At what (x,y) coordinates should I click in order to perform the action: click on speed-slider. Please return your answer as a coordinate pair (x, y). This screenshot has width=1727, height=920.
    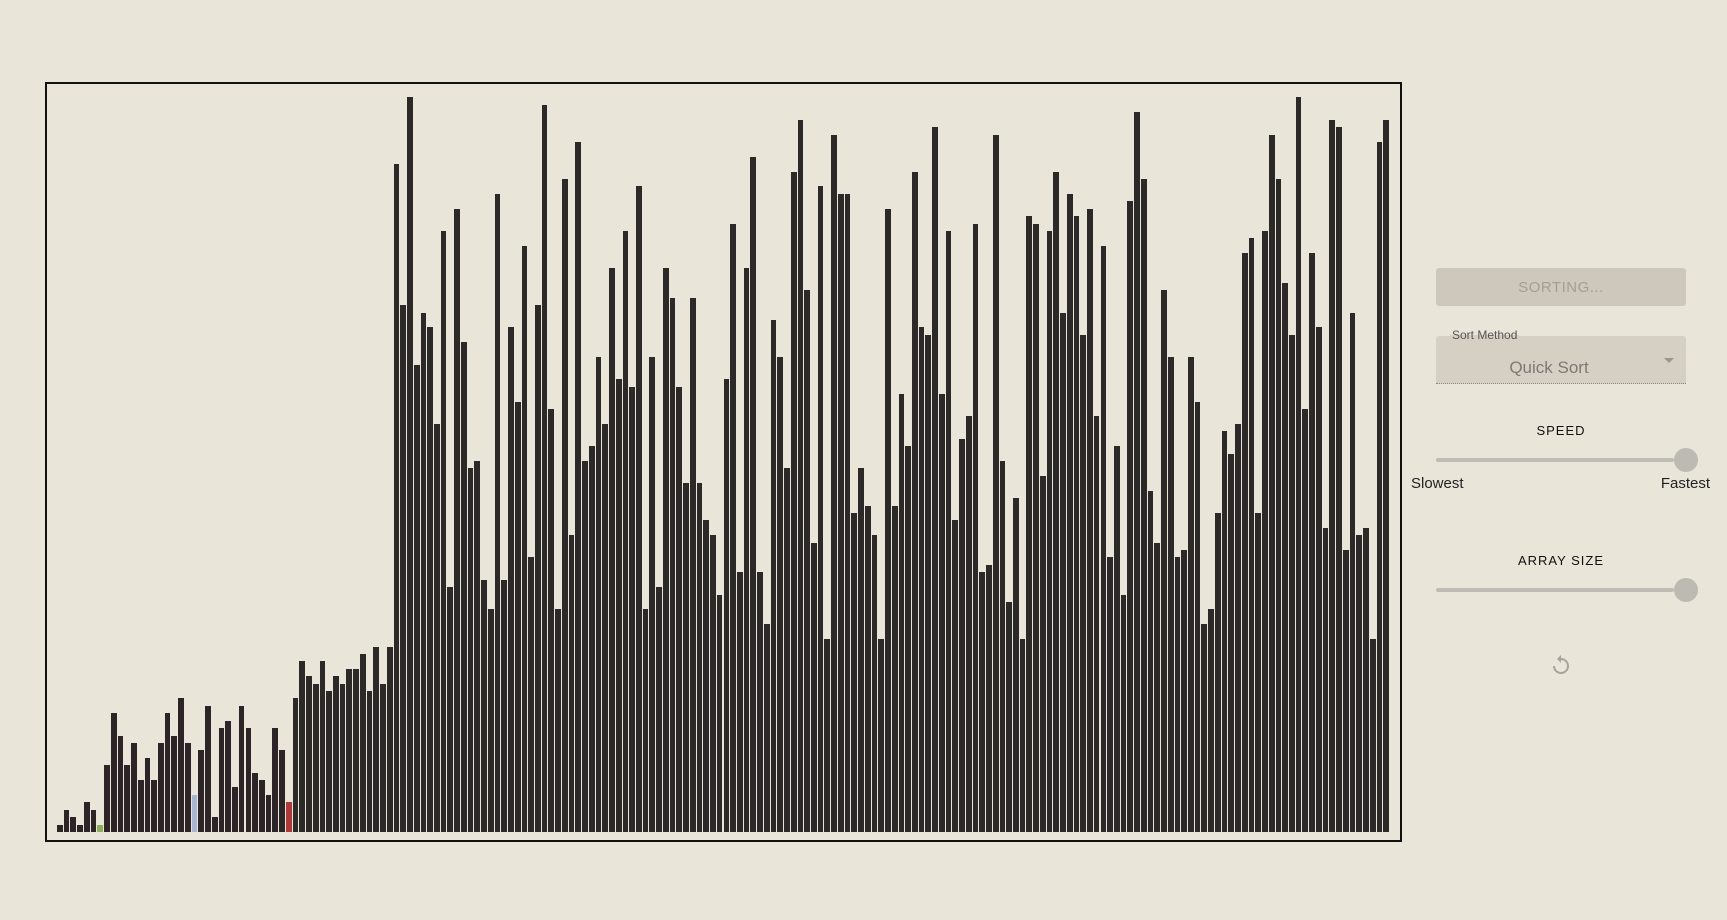
    Looking at the image, I should click on (1567, 460).